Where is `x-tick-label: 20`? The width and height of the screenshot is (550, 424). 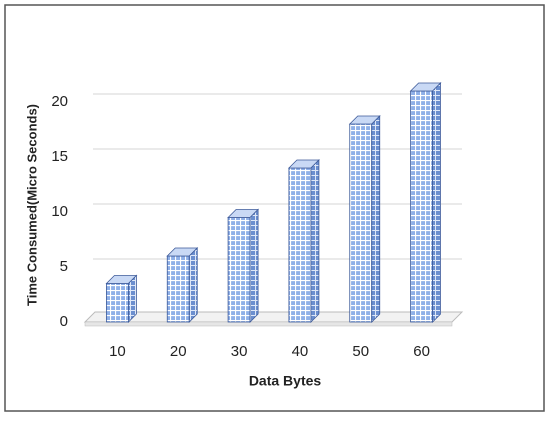
x-tick-label: 20 is located at coordinates (178, 351).